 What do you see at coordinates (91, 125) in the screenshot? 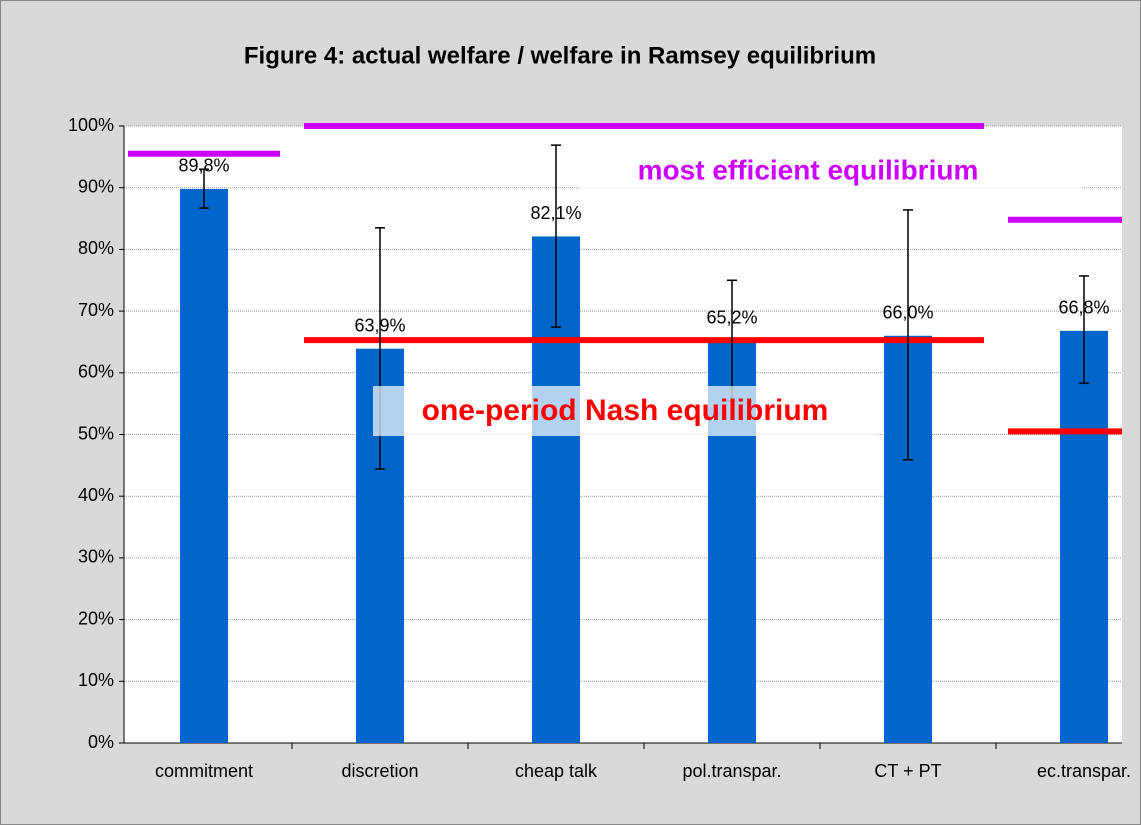
I see `y-tick-label: 100%` at bounding box center [91, 125].